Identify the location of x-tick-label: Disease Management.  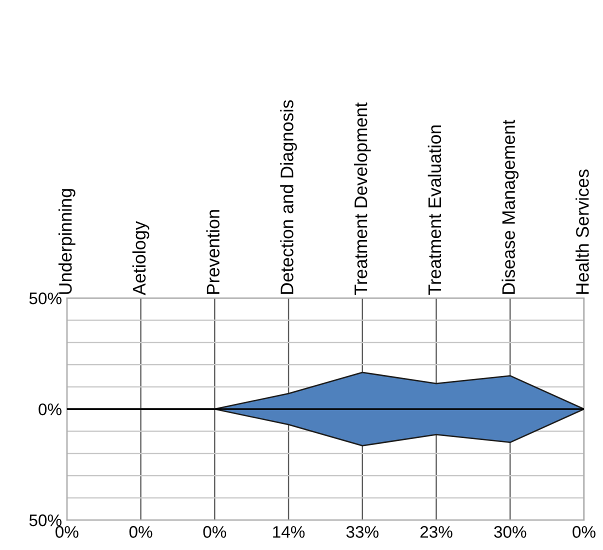
(510, 207).